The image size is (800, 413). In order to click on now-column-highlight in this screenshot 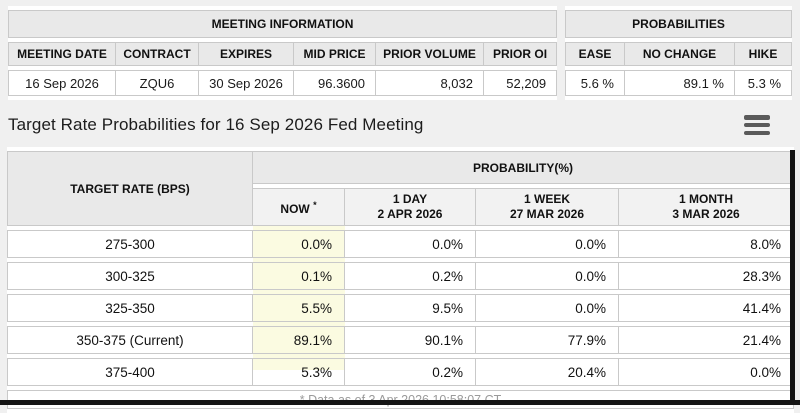, I will do `click(299, 298)`.